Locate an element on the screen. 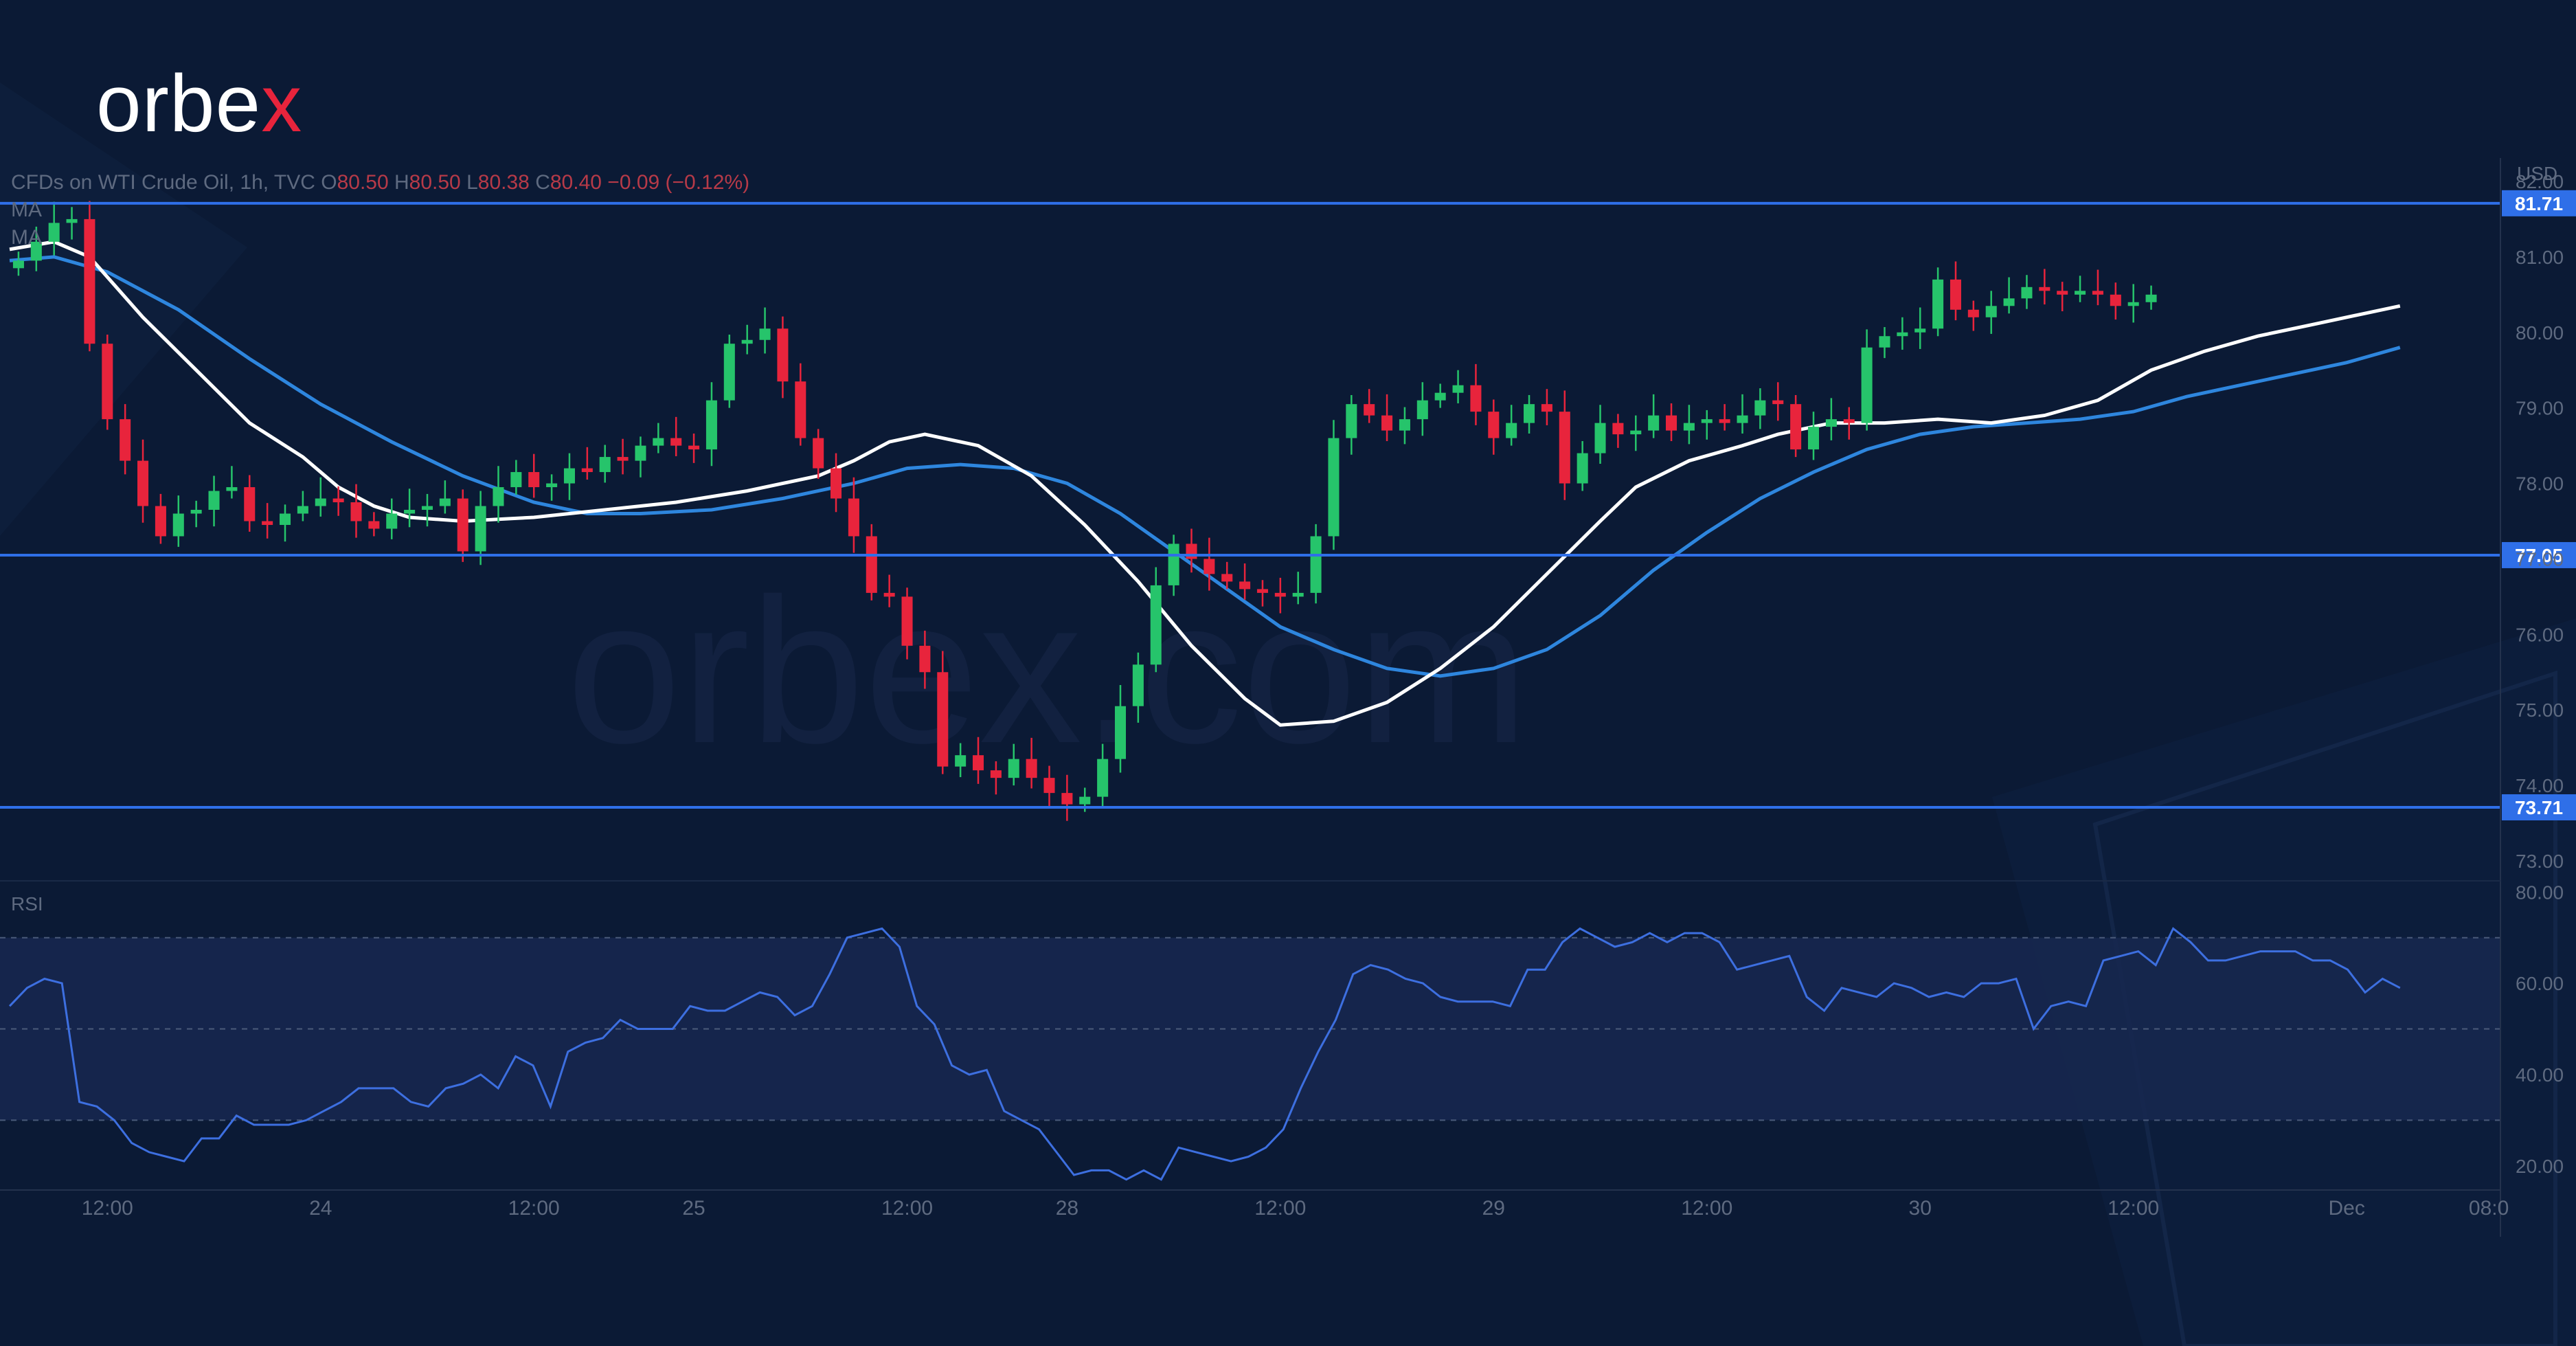 This screenshot has width=2576, height=1346. close-label: C is located at coordinates (542, 182).